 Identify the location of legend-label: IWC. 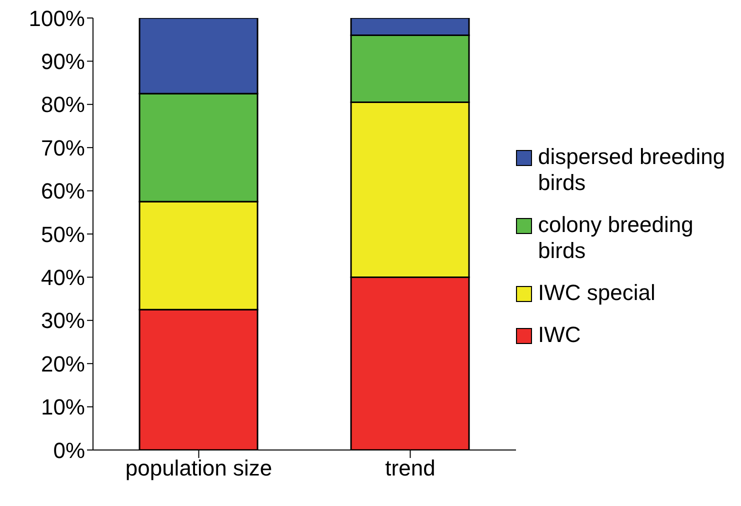
(559, 335).